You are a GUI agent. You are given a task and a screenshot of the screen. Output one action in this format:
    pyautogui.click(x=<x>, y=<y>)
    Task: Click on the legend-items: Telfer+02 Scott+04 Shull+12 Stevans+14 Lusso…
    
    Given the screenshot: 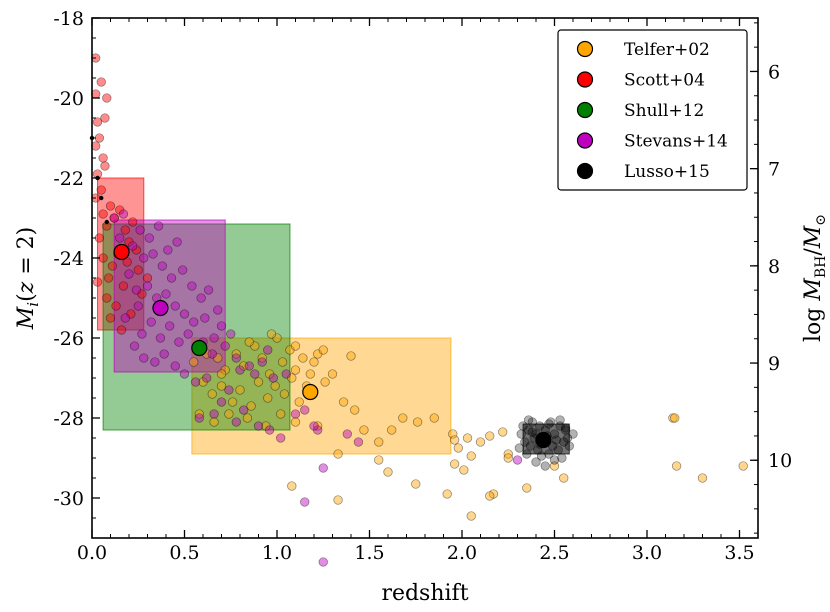 What is the action you would take?
    pyautogui.click(x=652, y=111)
    